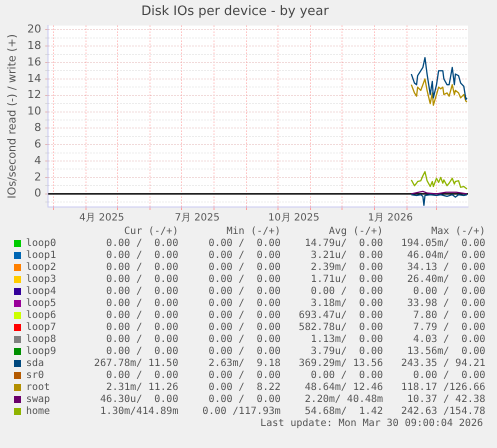  What do you see at coordinates (295, 244) in the screenshot?
I see `text: 0.00 / 0.00 0.00 / 0.00 14.79u/ 0.00 194.05m/ 0.00` at bounding box center [295, 244].